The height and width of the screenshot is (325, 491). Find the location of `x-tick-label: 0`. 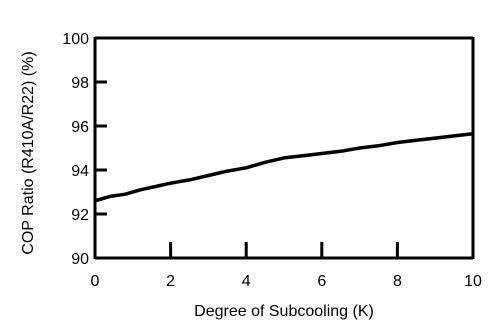

x-tick-label: 0 is located at coordinates (95, 281).